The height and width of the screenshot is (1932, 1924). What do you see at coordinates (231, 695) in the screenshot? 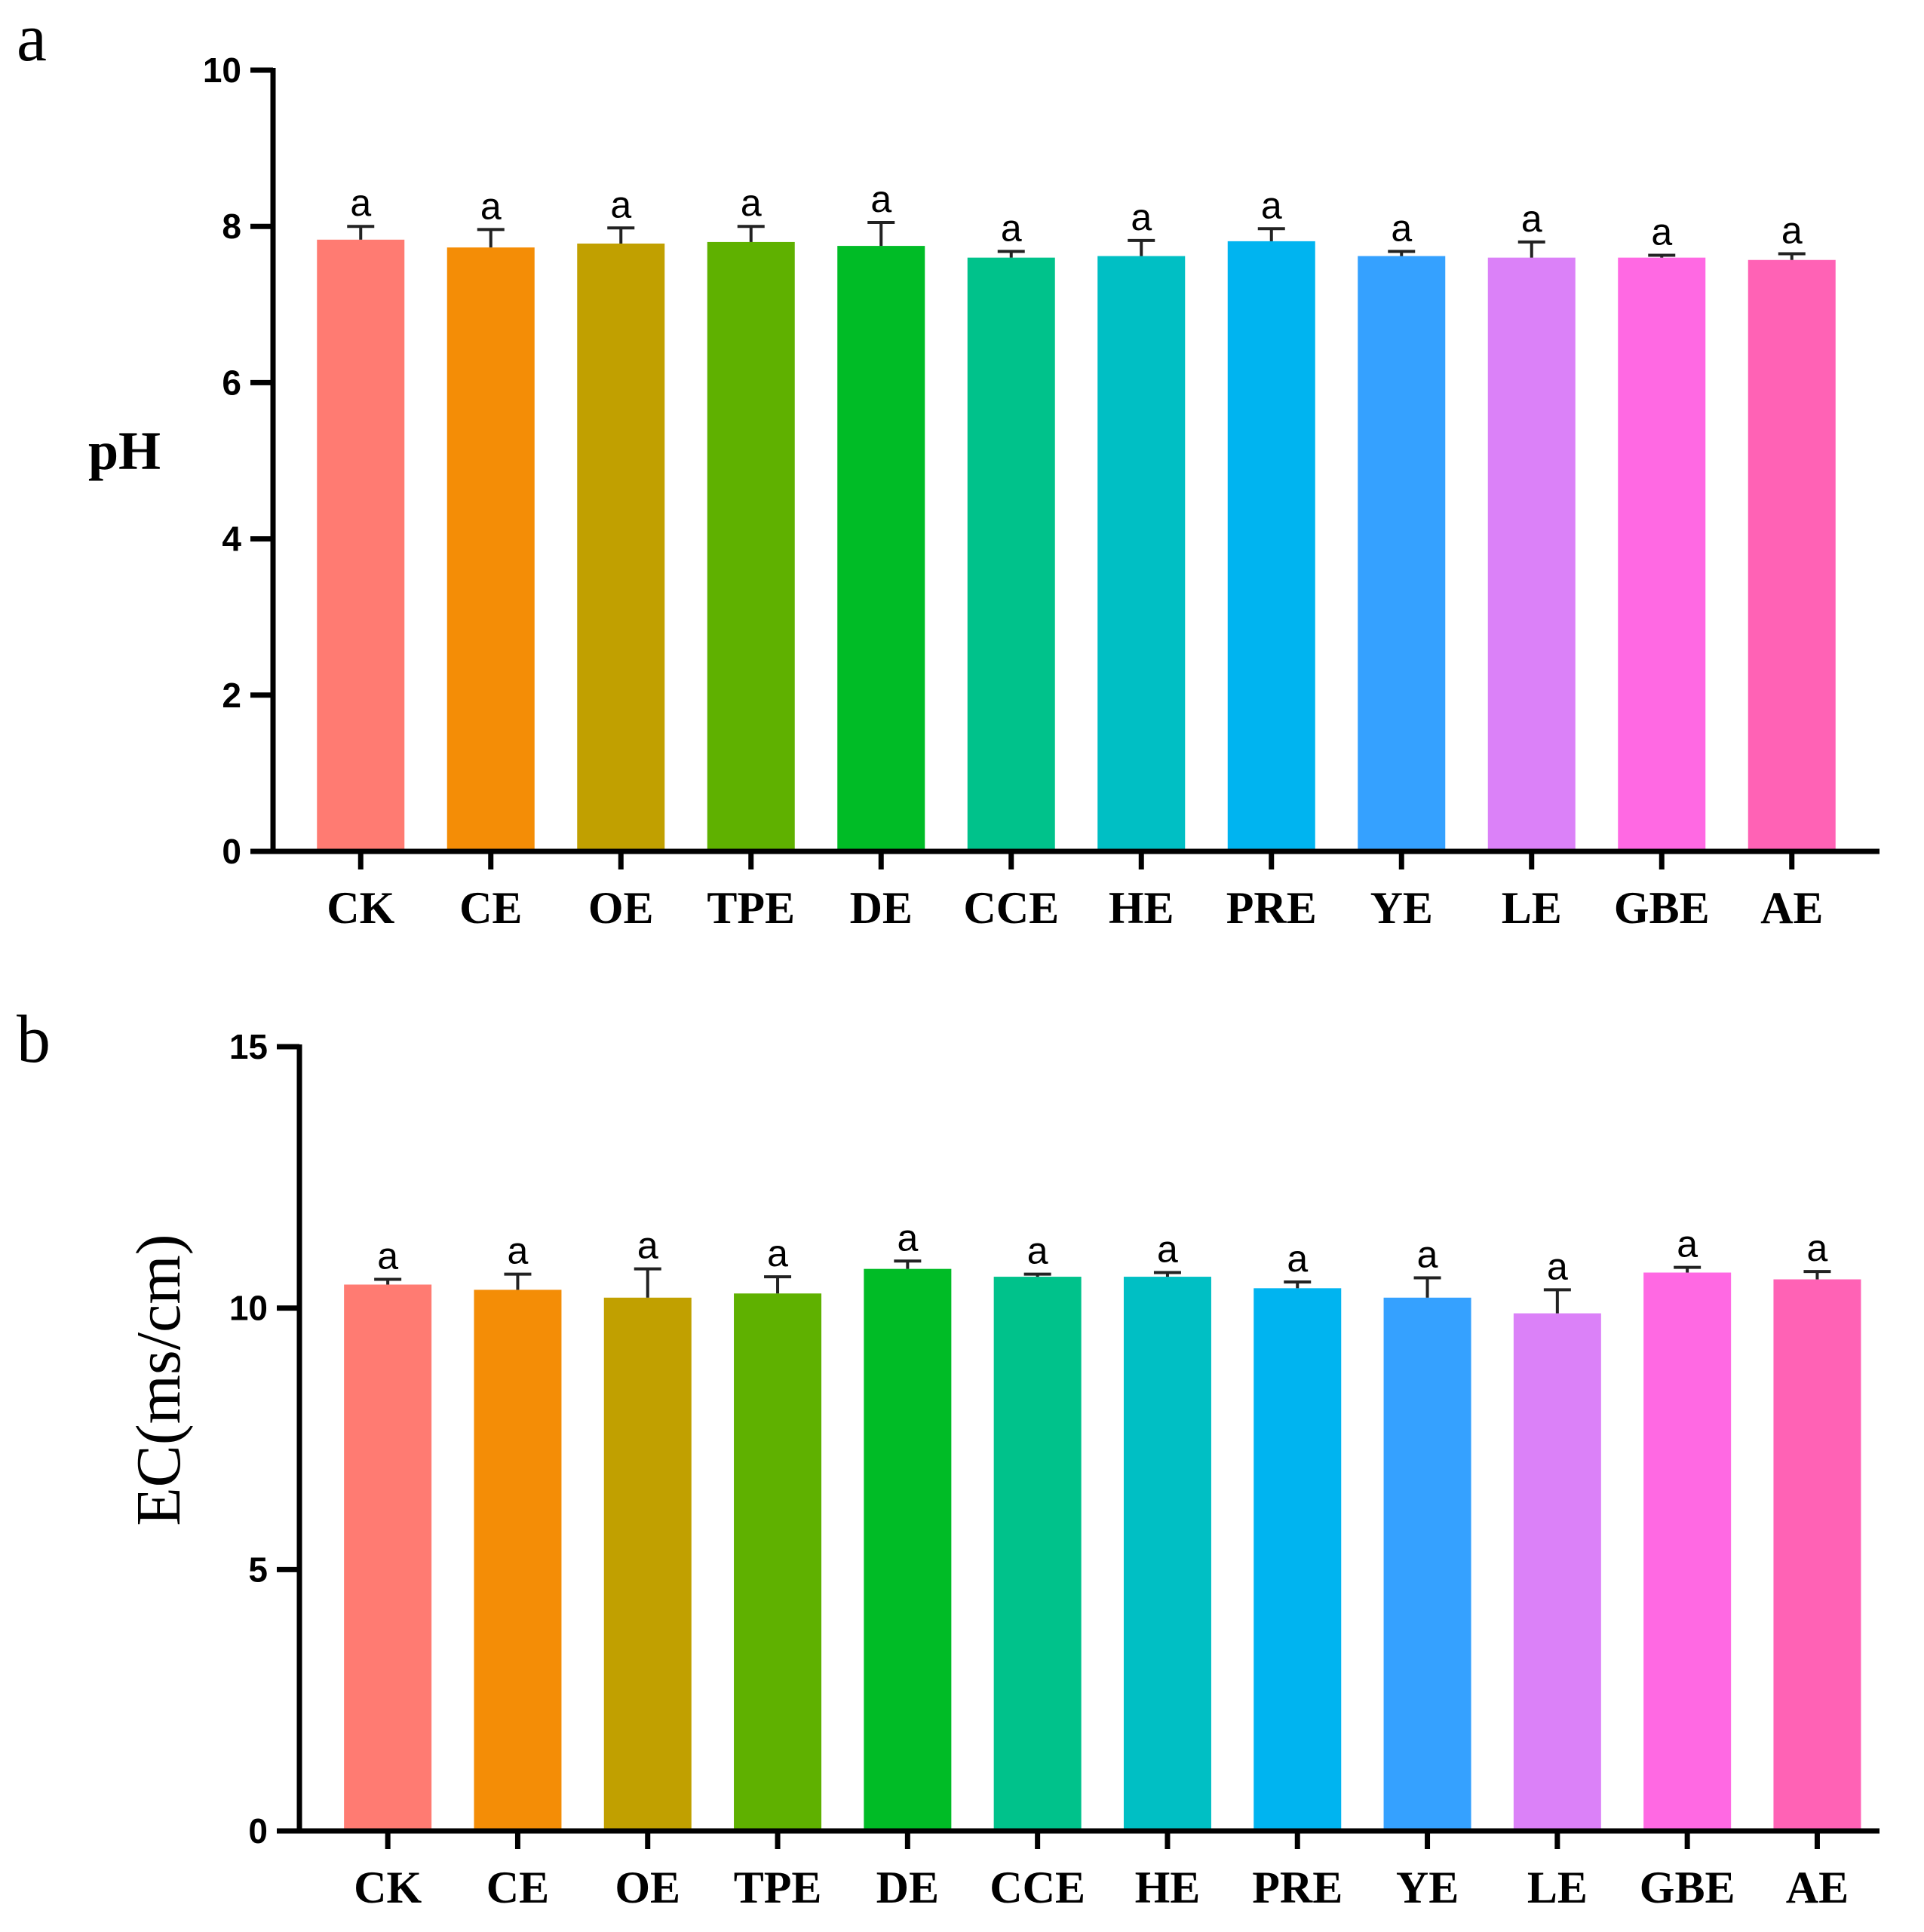
I see `panel-a-y-tick-label-2: 2` at bounding box center [231, 695].